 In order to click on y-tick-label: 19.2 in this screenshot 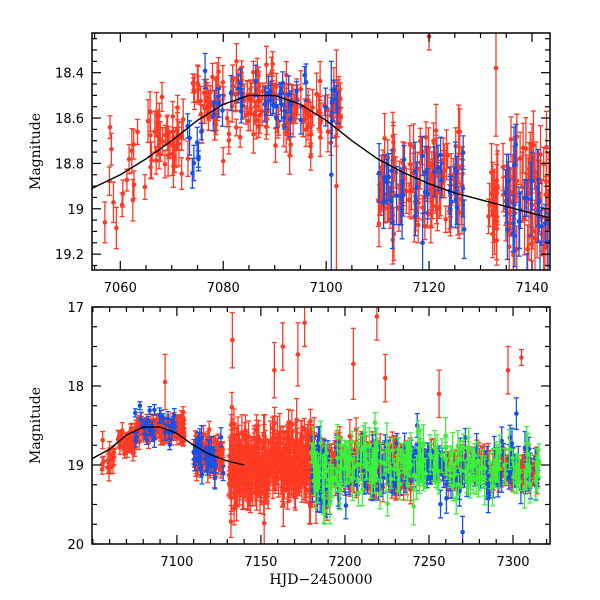, I will do `click(69, 255)`.